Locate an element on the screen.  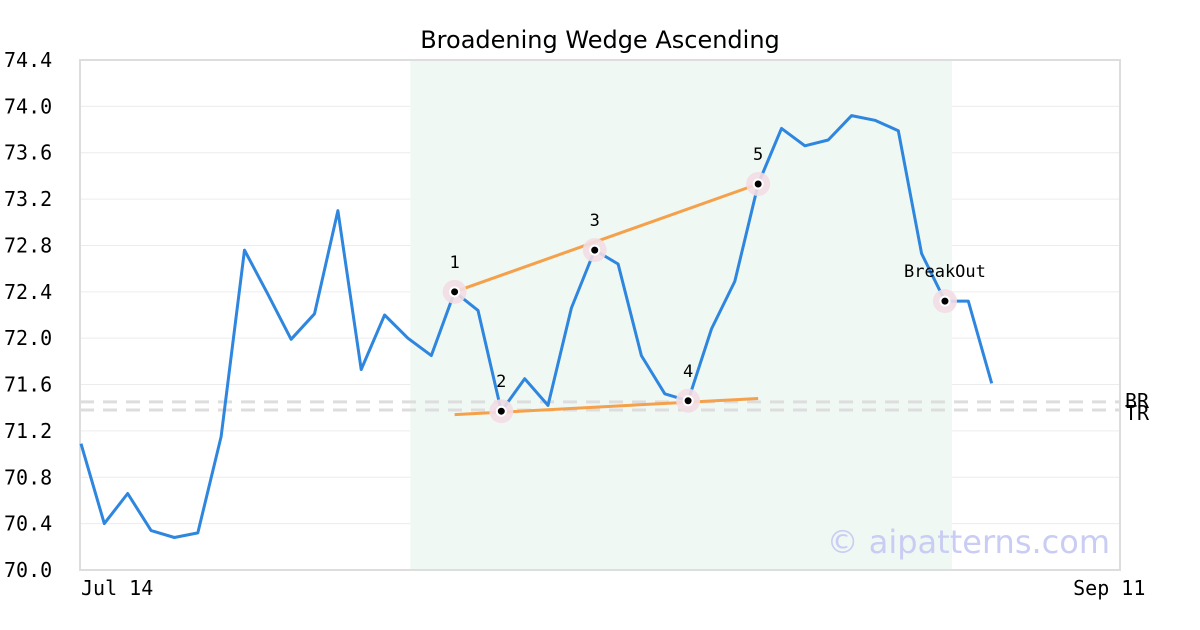
y-tick-label: 71.6 is located at coordinates (28, 385).